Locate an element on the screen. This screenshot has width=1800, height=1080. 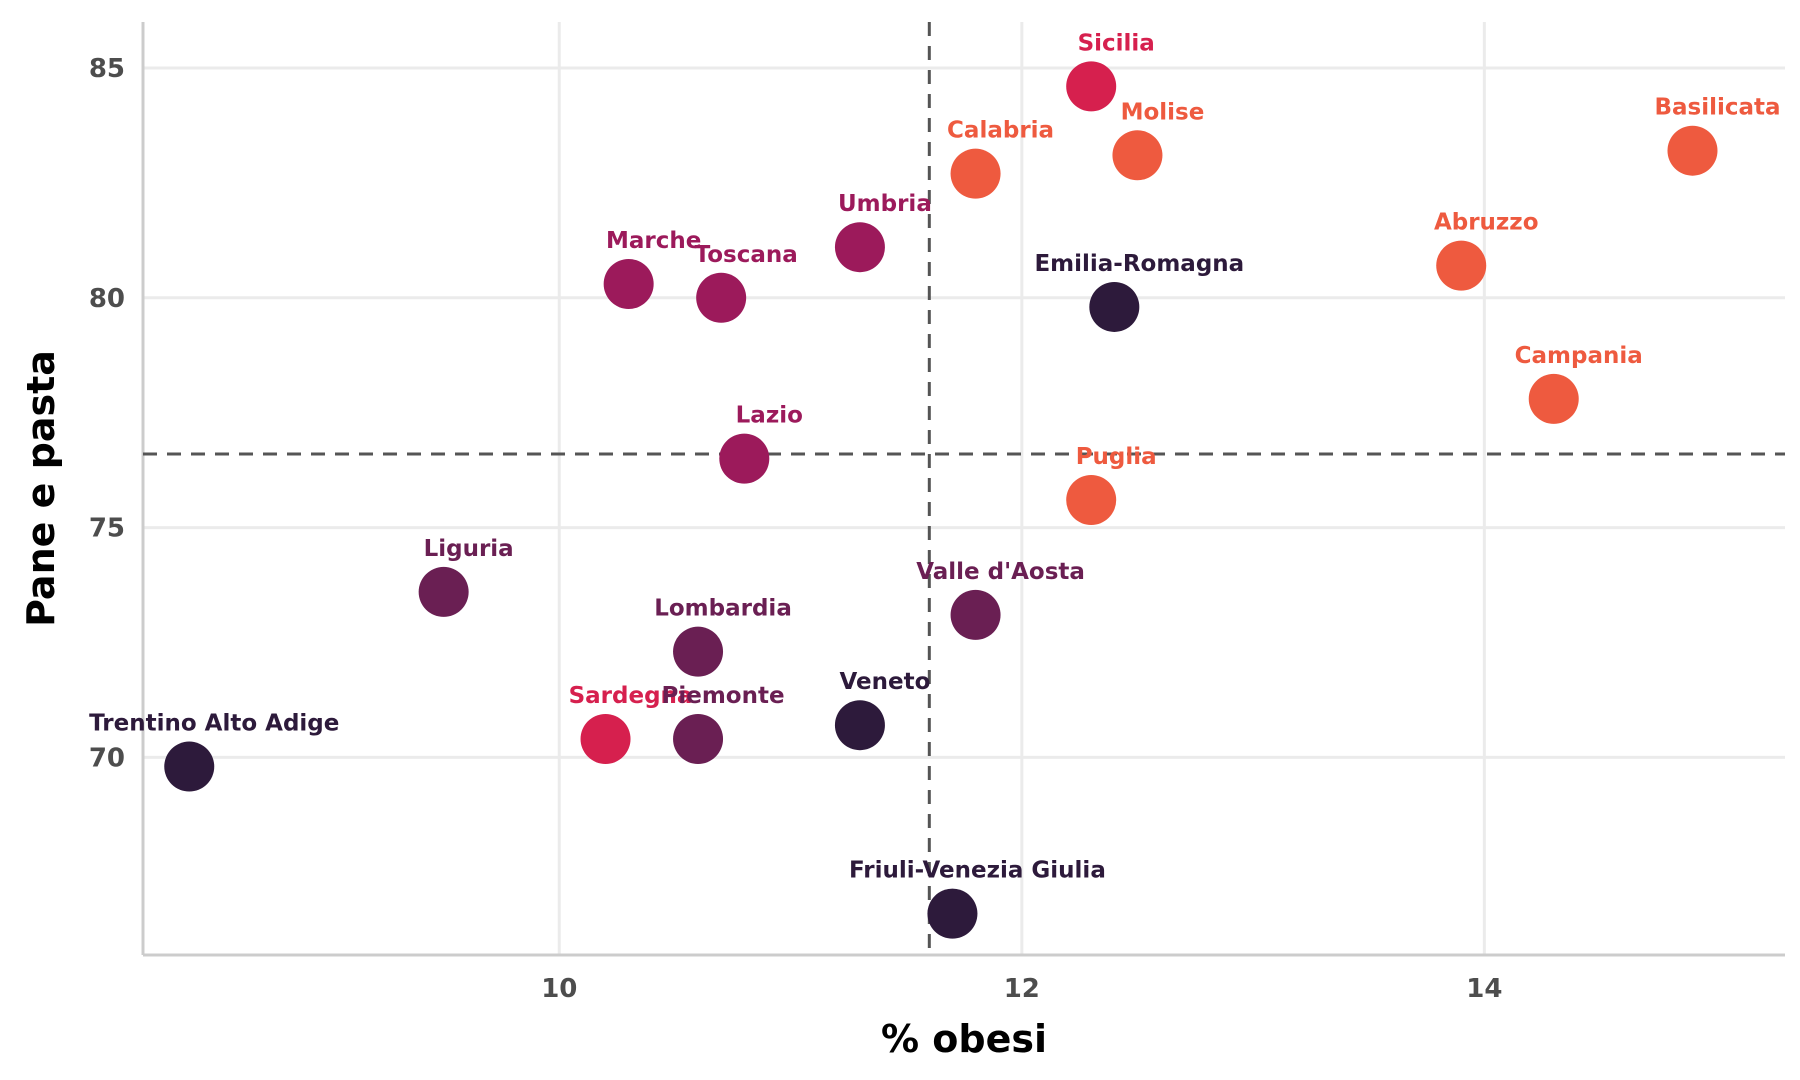
point-label: Calabria is located at coordinates (1000, 131).